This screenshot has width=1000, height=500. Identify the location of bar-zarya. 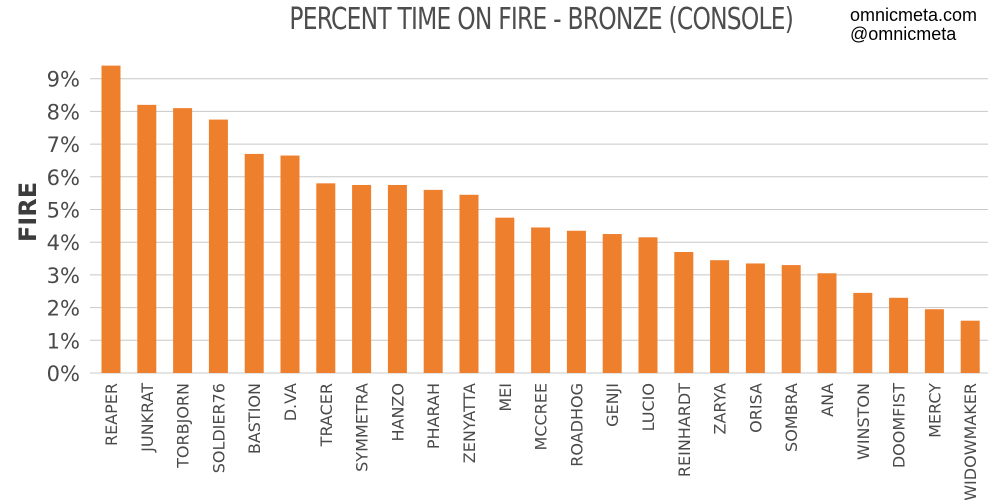
(720, 316).